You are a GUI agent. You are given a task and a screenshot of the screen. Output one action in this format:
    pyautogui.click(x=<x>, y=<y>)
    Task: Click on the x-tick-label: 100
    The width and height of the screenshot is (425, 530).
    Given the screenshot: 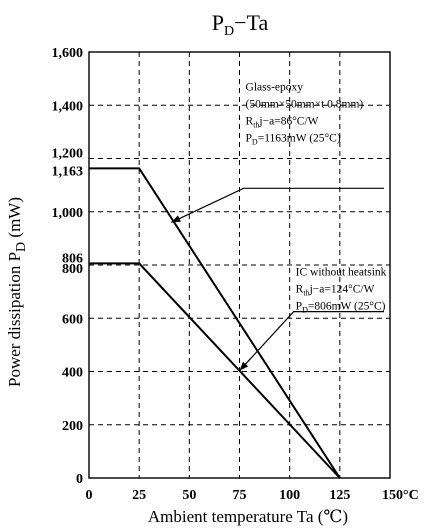 What is the action you would take?
    pyautogui.click(x=289, y=495)
    